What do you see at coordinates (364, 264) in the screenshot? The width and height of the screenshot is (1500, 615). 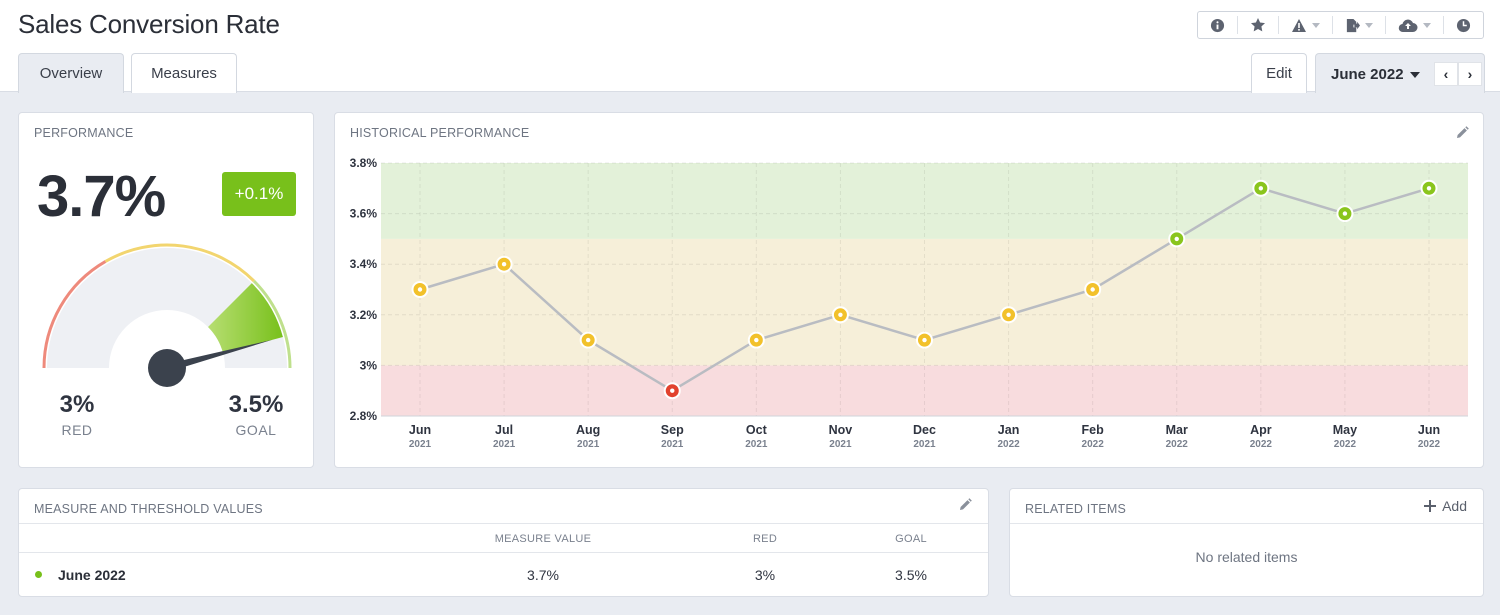 I see `y-tick-label: 3.4%` at bounding box center [364, 264].